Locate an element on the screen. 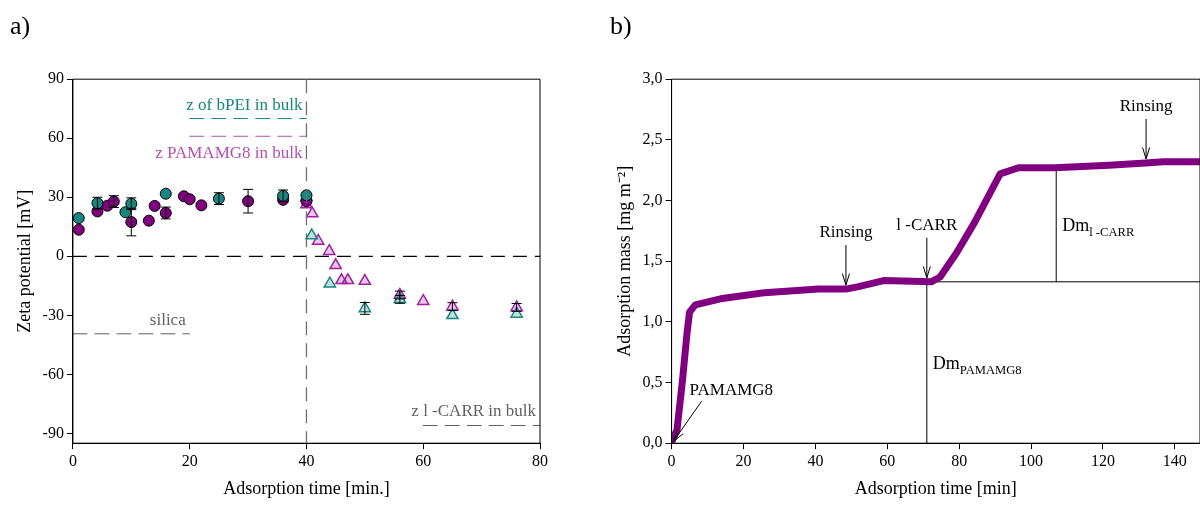 This screenshot has height=514, width=1200. series-label: z l -CARR in bulk is located at coordinates (474, 411).